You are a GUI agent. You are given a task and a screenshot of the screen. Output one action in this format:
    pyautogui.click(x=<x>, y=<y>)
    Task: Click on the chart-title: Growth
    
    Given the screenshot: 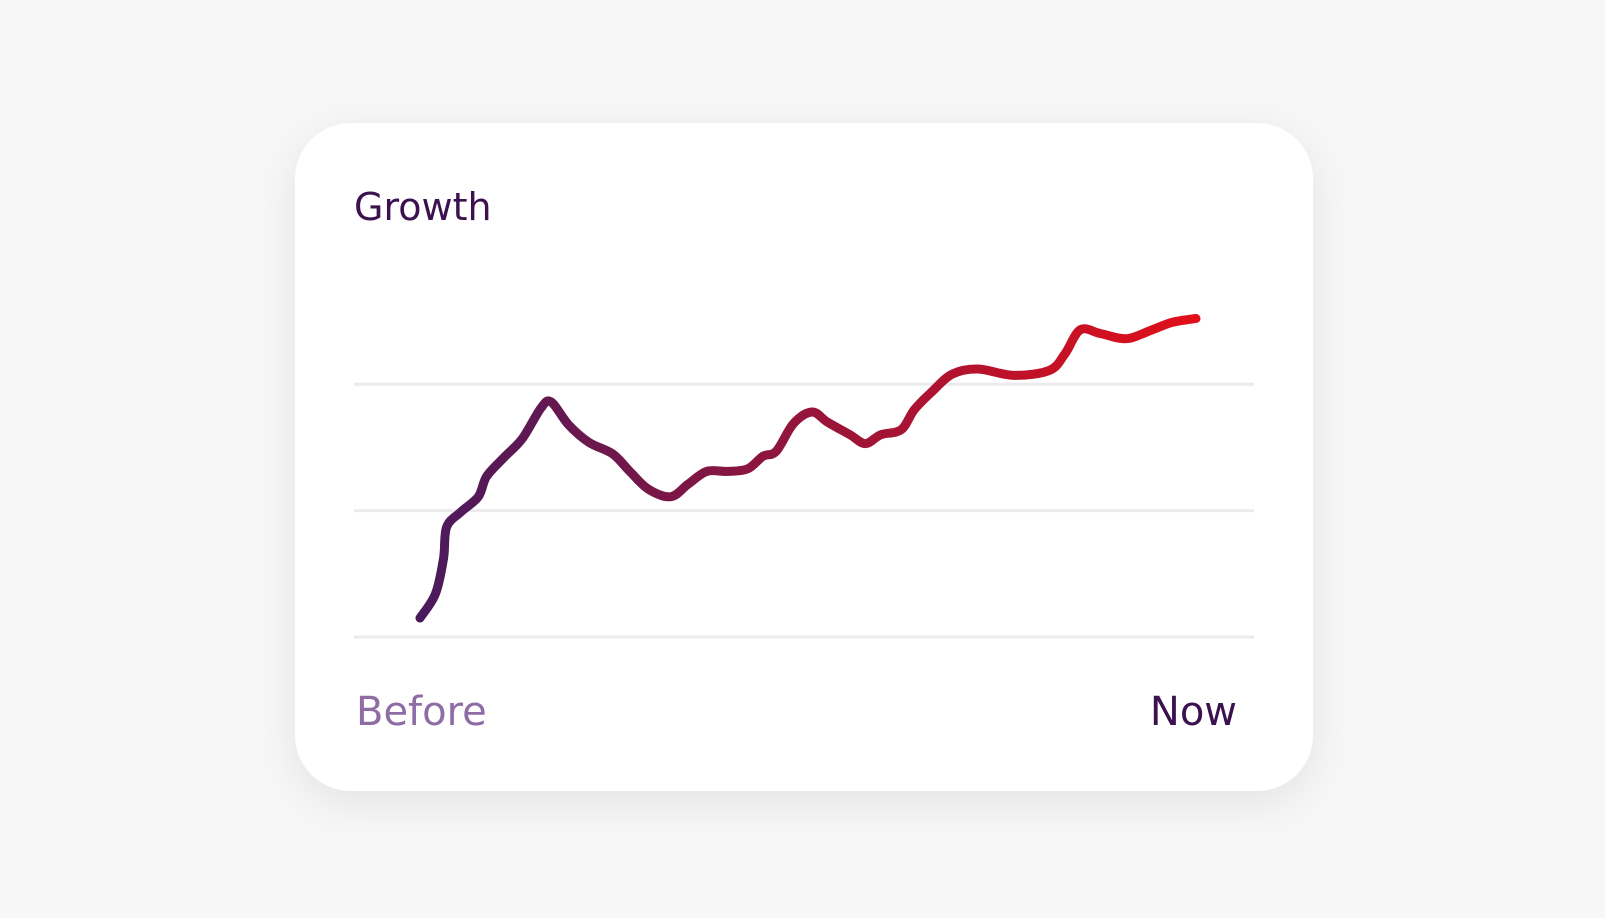 What is the action you would take?
    pyautogui.click(x=423, y=207)
    